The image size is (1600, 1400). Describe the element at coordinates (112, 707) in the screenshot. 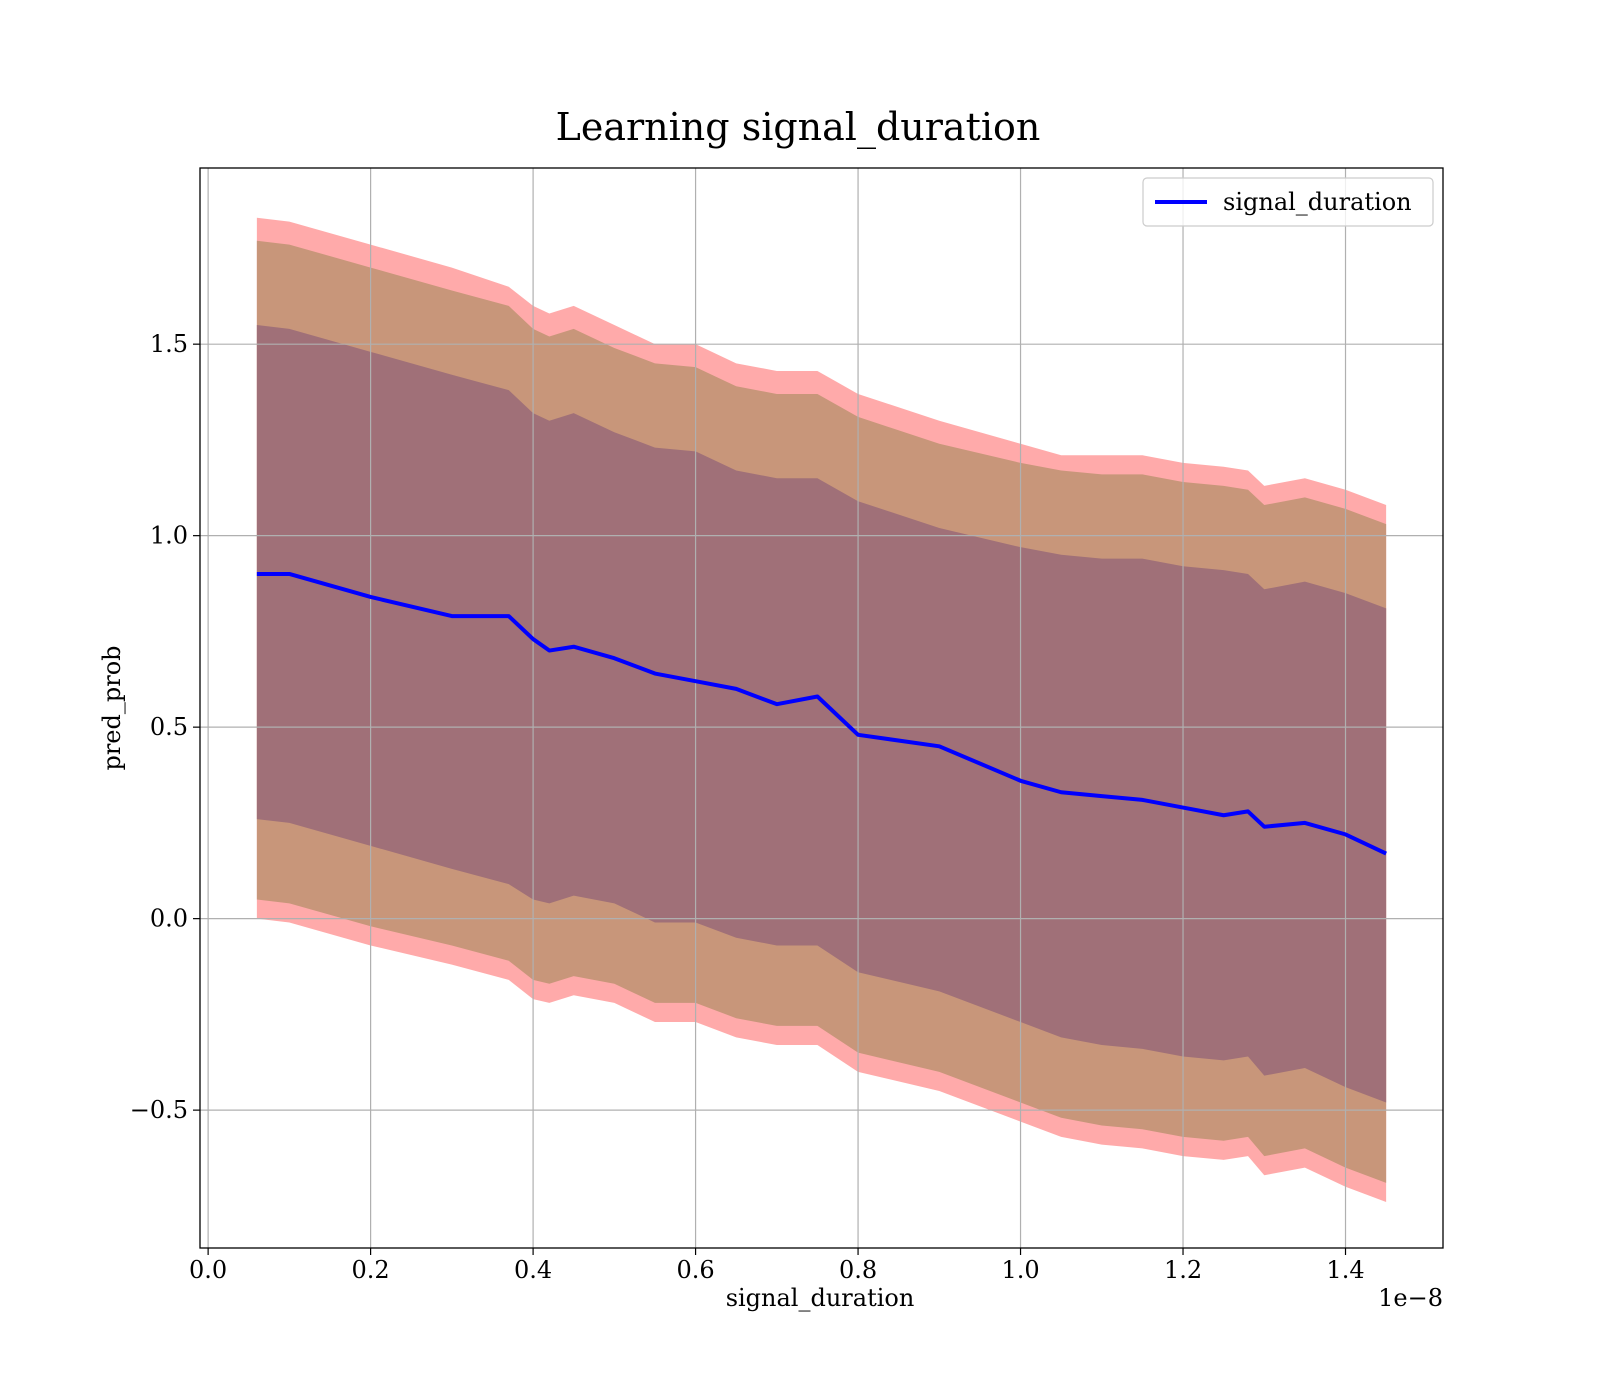

I see `y-axis-label: pred_prob` at that location.